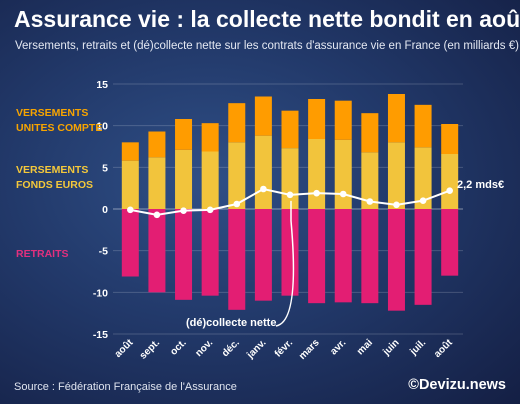  Describe the element at coordinates (481, 185) in the screenshot. I see `annotation-last-value: 2,2 mds€` at that location.